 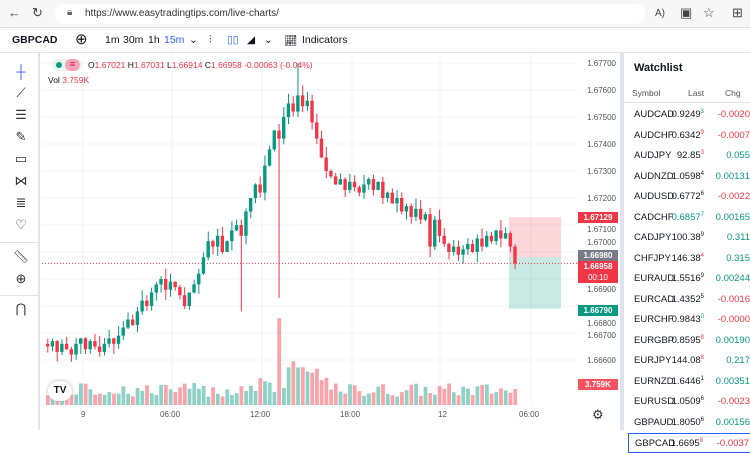 I want to click on reader-icon: ▣, so click(x=686, y=12).